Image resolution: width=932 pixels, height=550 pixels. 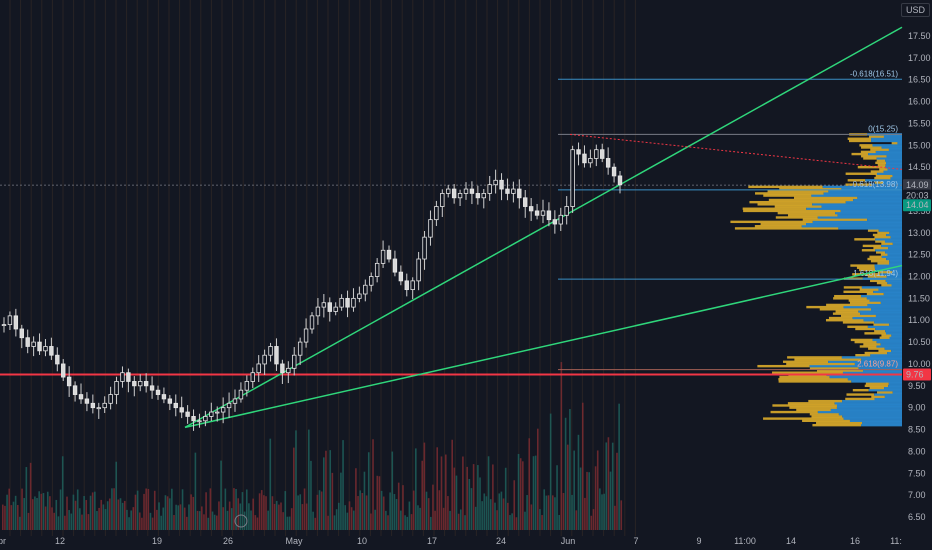 I want to click on events-icon, so click(x=241, y=521).